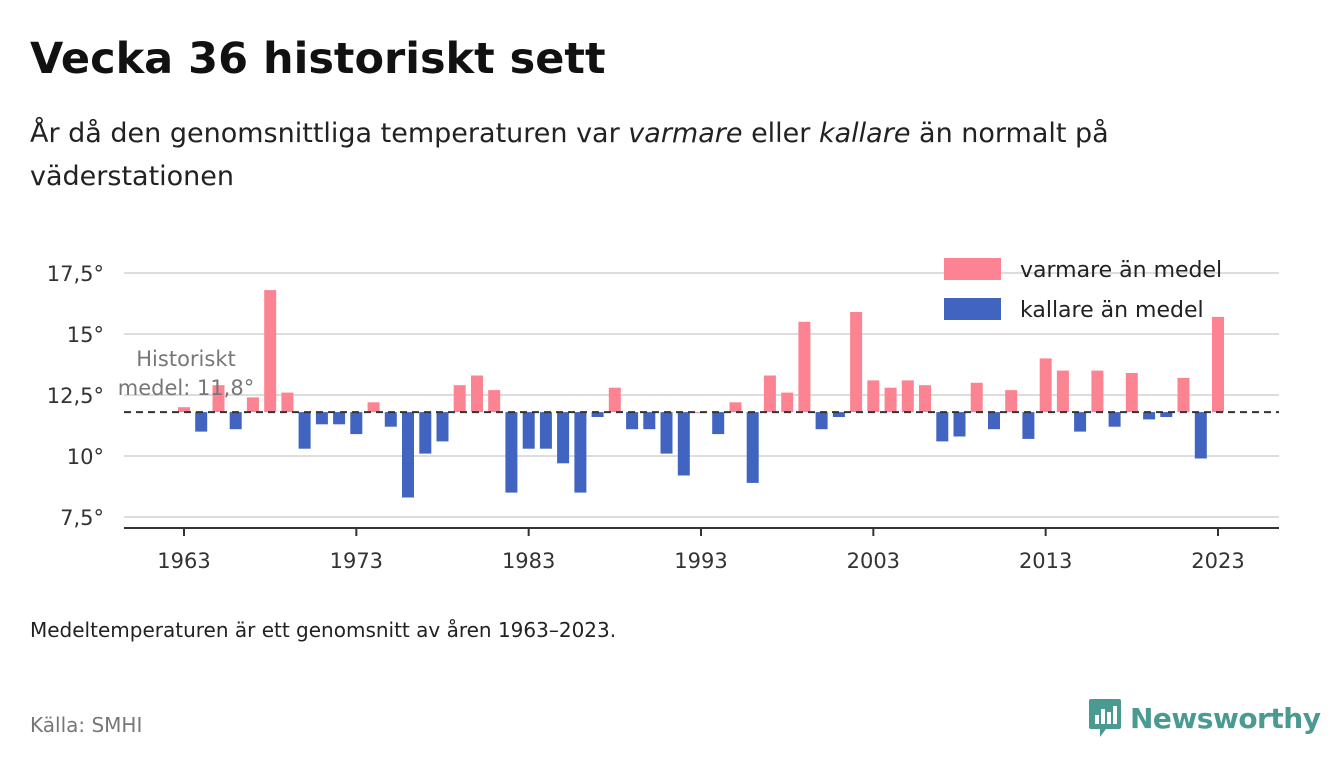  I want to click on subtitle-part-2: eller, so click(780, 133).